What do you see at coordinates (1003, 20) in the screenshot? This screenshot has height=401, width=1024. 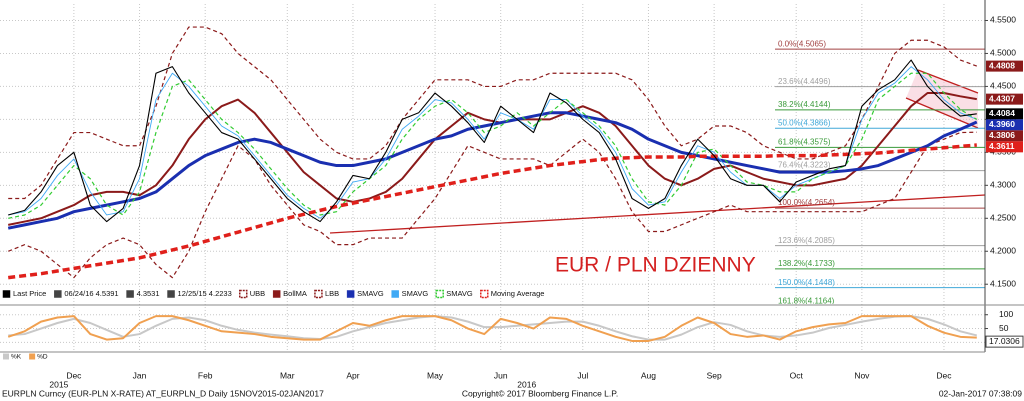 I see `y-tick-label: 4.5500` at bounding box center [1003, 20].